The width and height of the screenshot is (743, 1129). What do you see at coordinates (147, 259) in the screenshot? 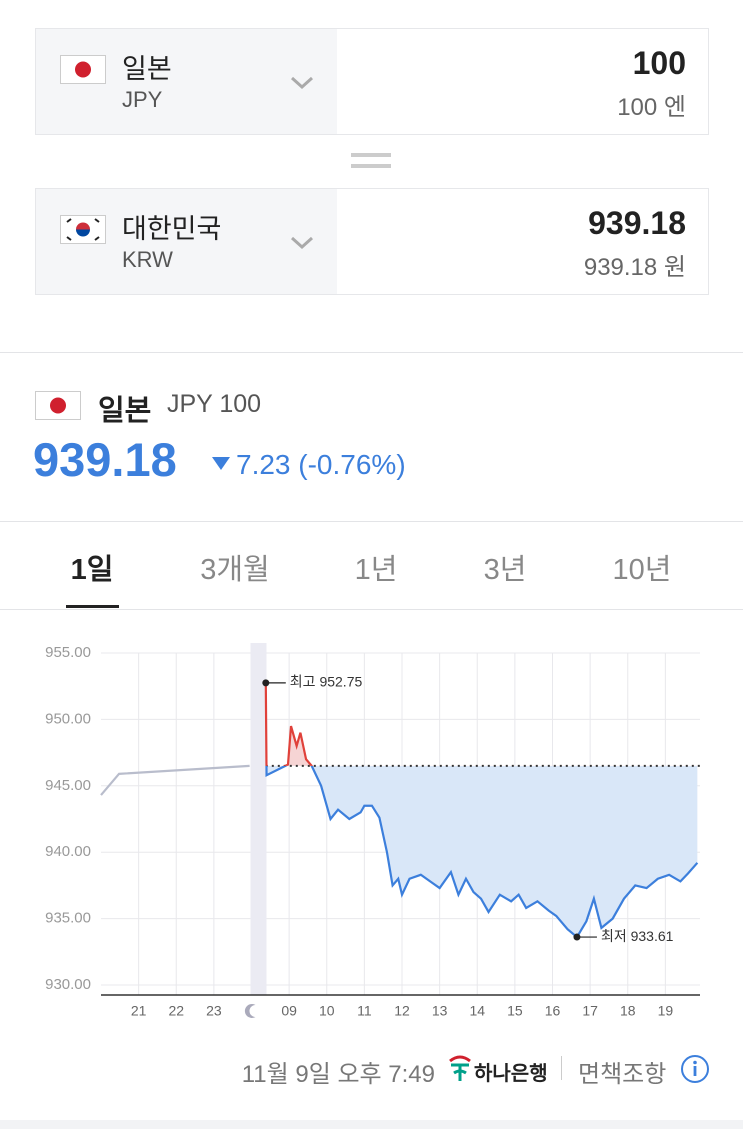
I see `currency-code: KRW` at bounding box center [147, 259].